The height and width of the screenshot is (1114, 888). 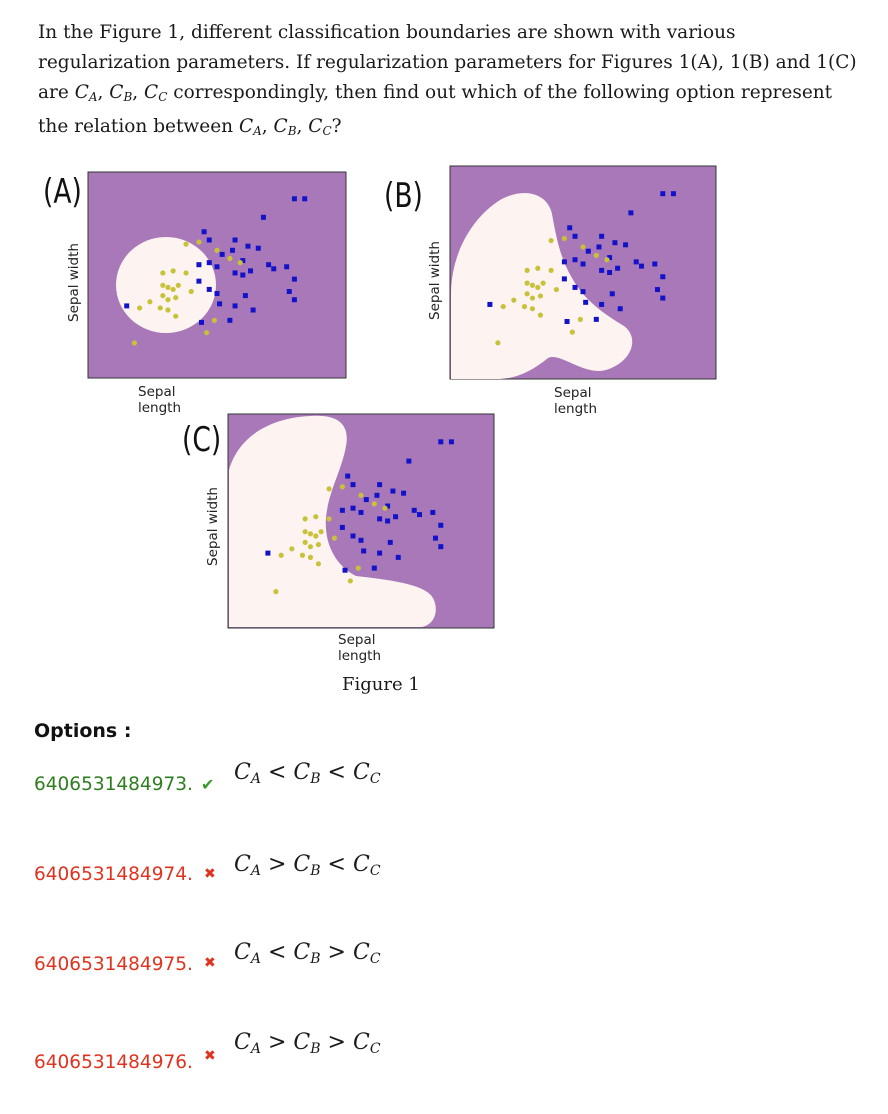 What do you see at coordinates (113, 874) in the screenshot?
I see `option-id-2: 6406531484974.` at bounding box center [113, 874].